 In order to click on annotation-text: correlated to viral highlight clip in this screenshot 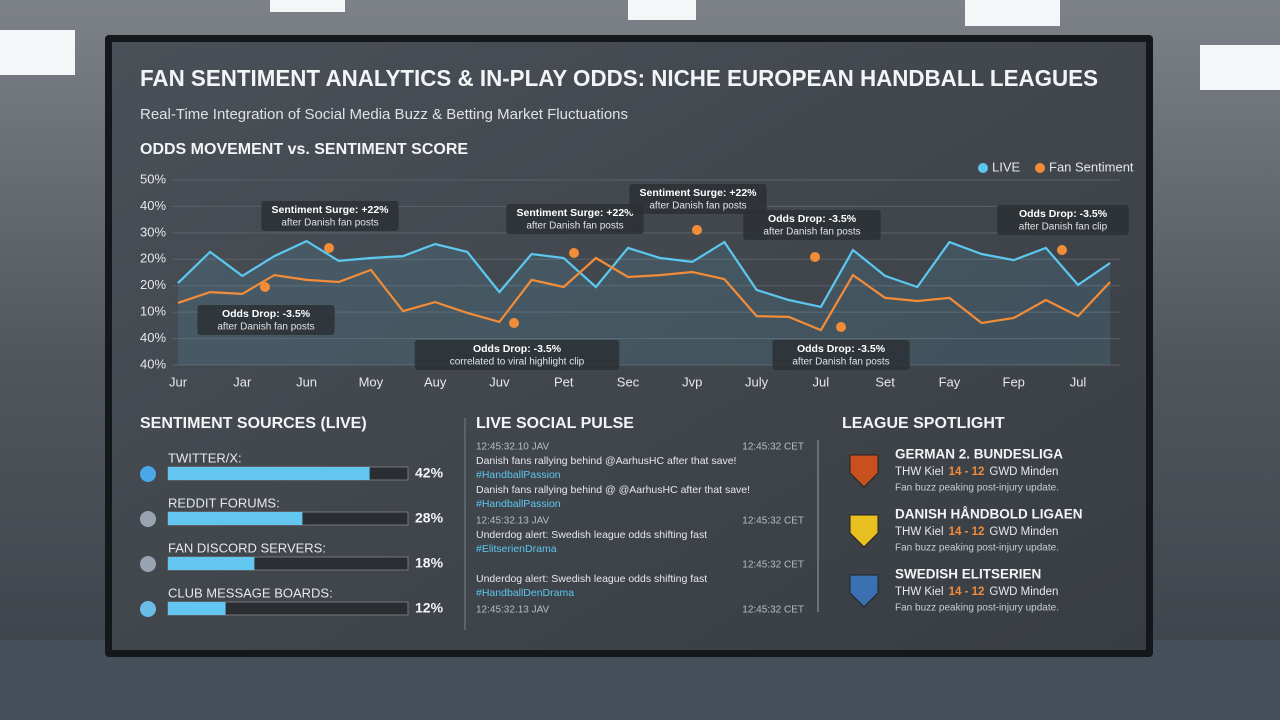, I will do `click(517, 362)`.